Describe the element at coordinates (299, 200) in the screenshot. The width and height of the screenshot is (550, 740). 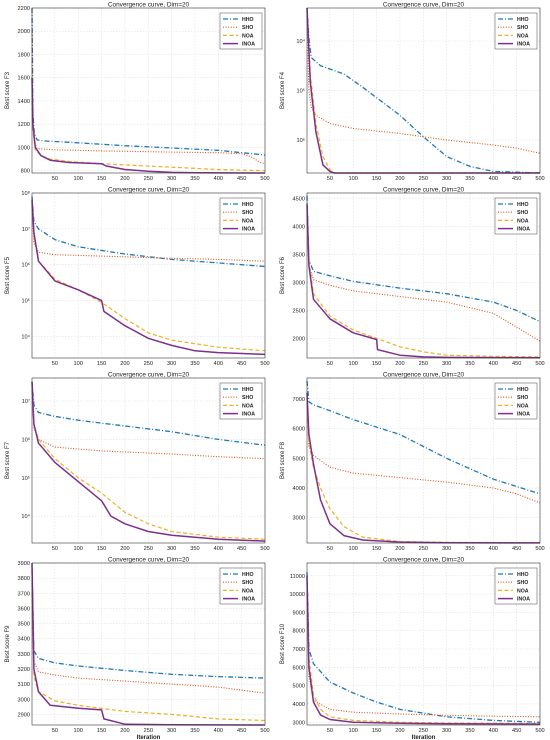
I see `y-tick-label: 4500` at that location.